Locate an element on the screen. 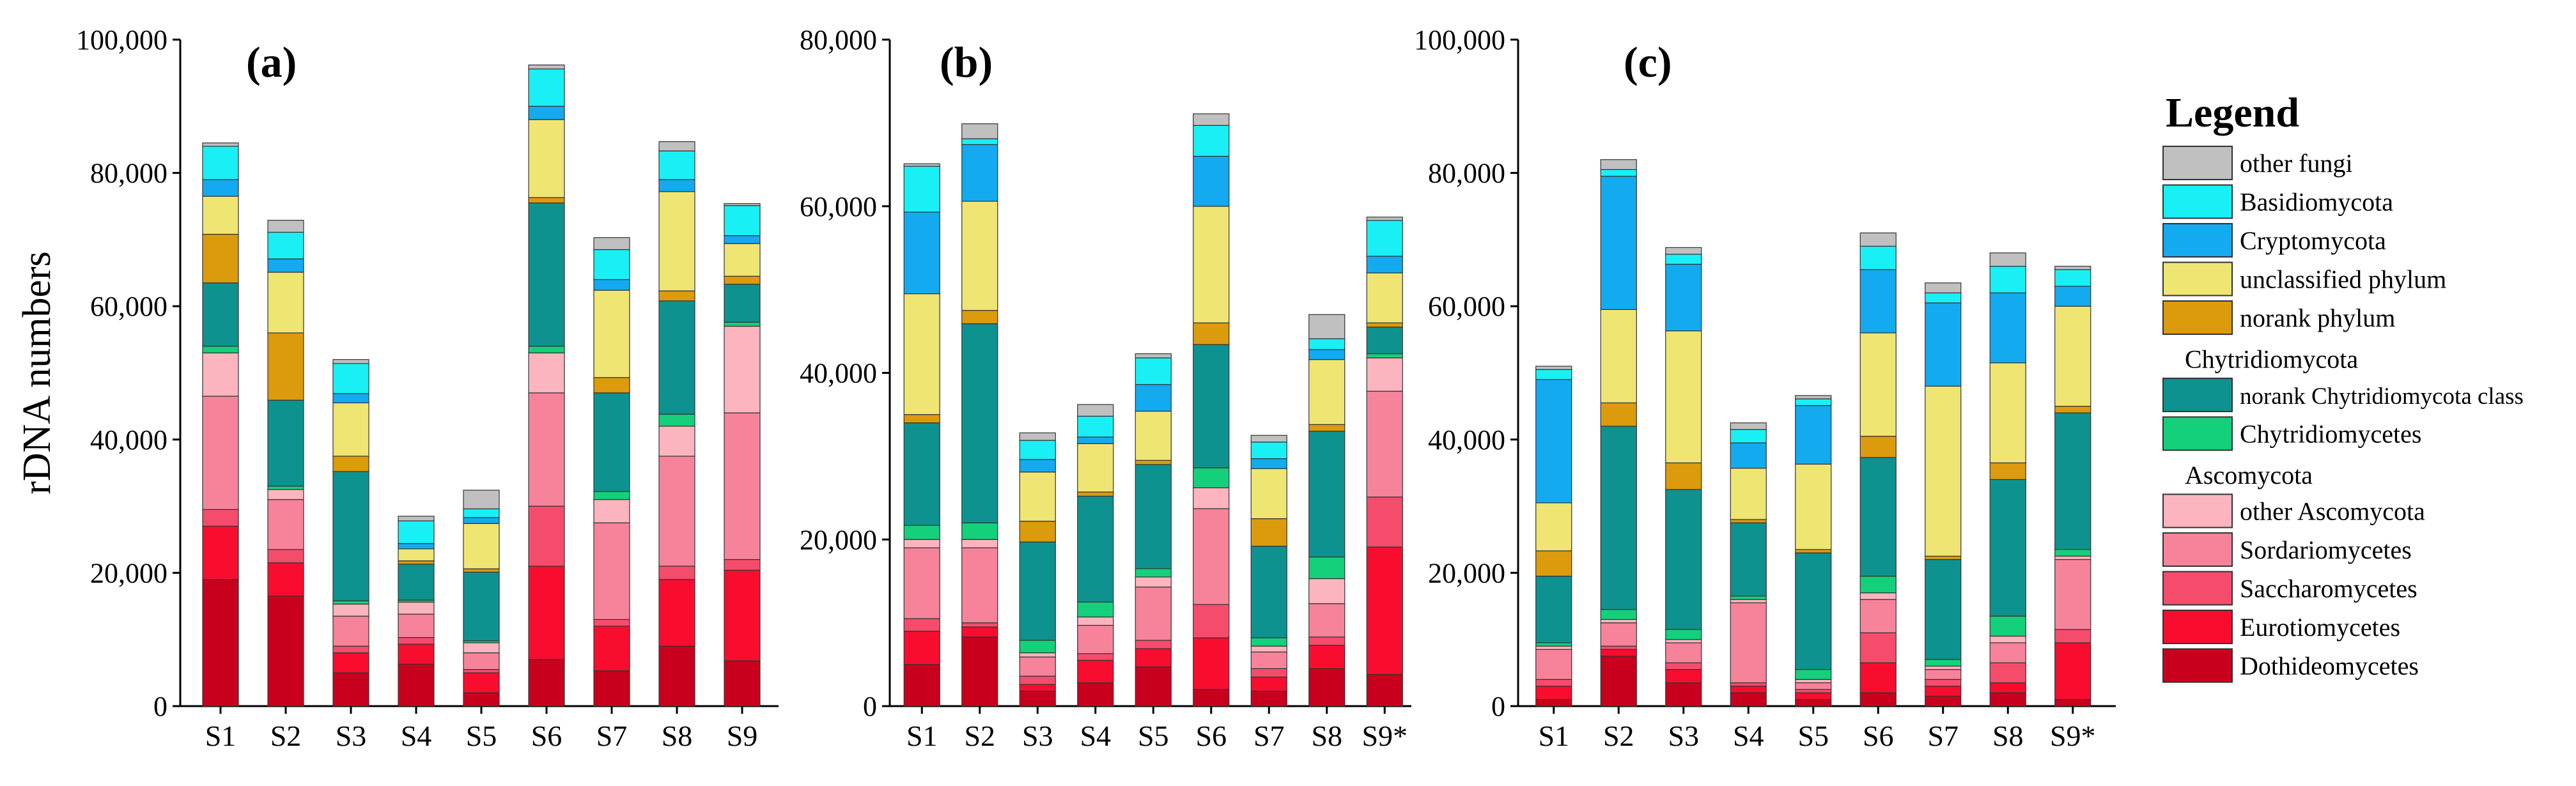  x-tick-label: S5 is located at coordinates (1813, 736).